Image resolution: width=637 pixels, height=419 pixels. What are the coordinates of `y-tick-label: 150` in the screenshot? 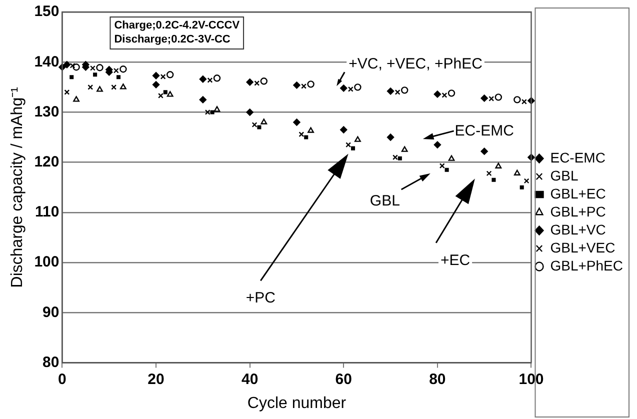 It's located at (47, 11).